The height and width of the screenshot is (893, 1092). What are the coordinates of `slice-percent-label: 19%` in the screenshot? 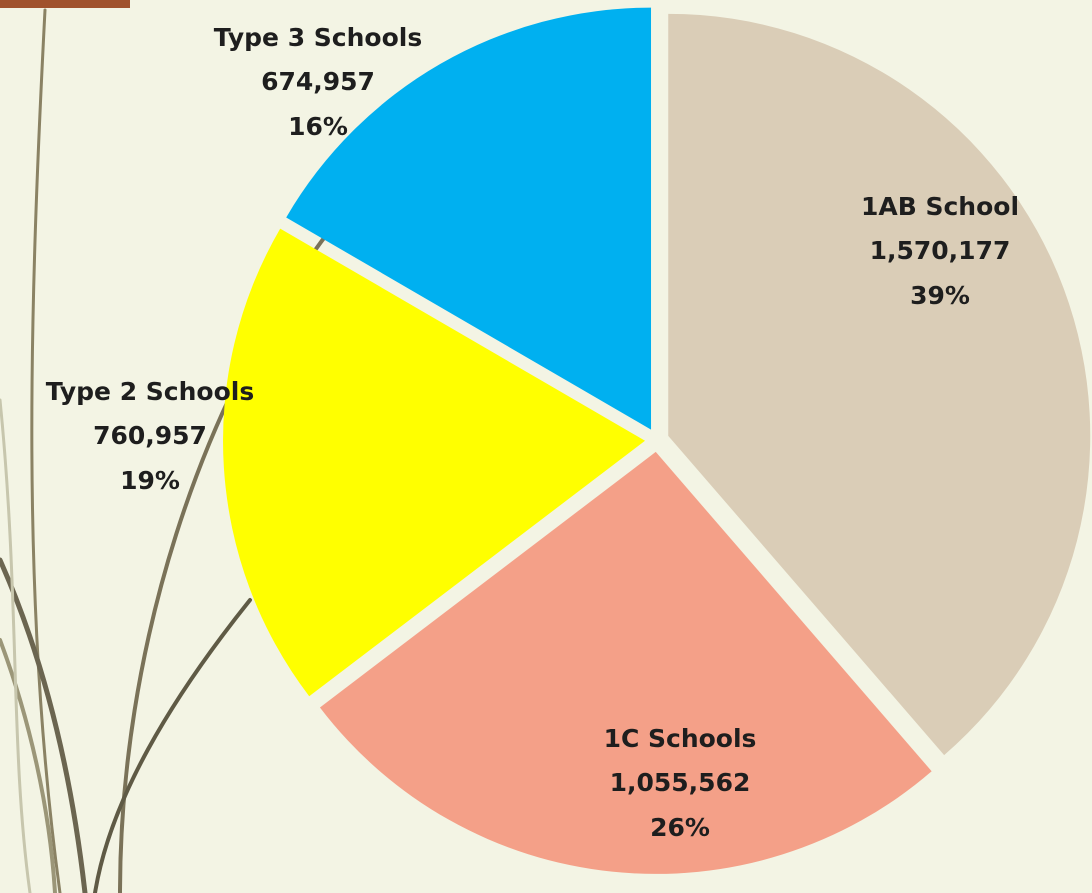 It's located at (150, 480).